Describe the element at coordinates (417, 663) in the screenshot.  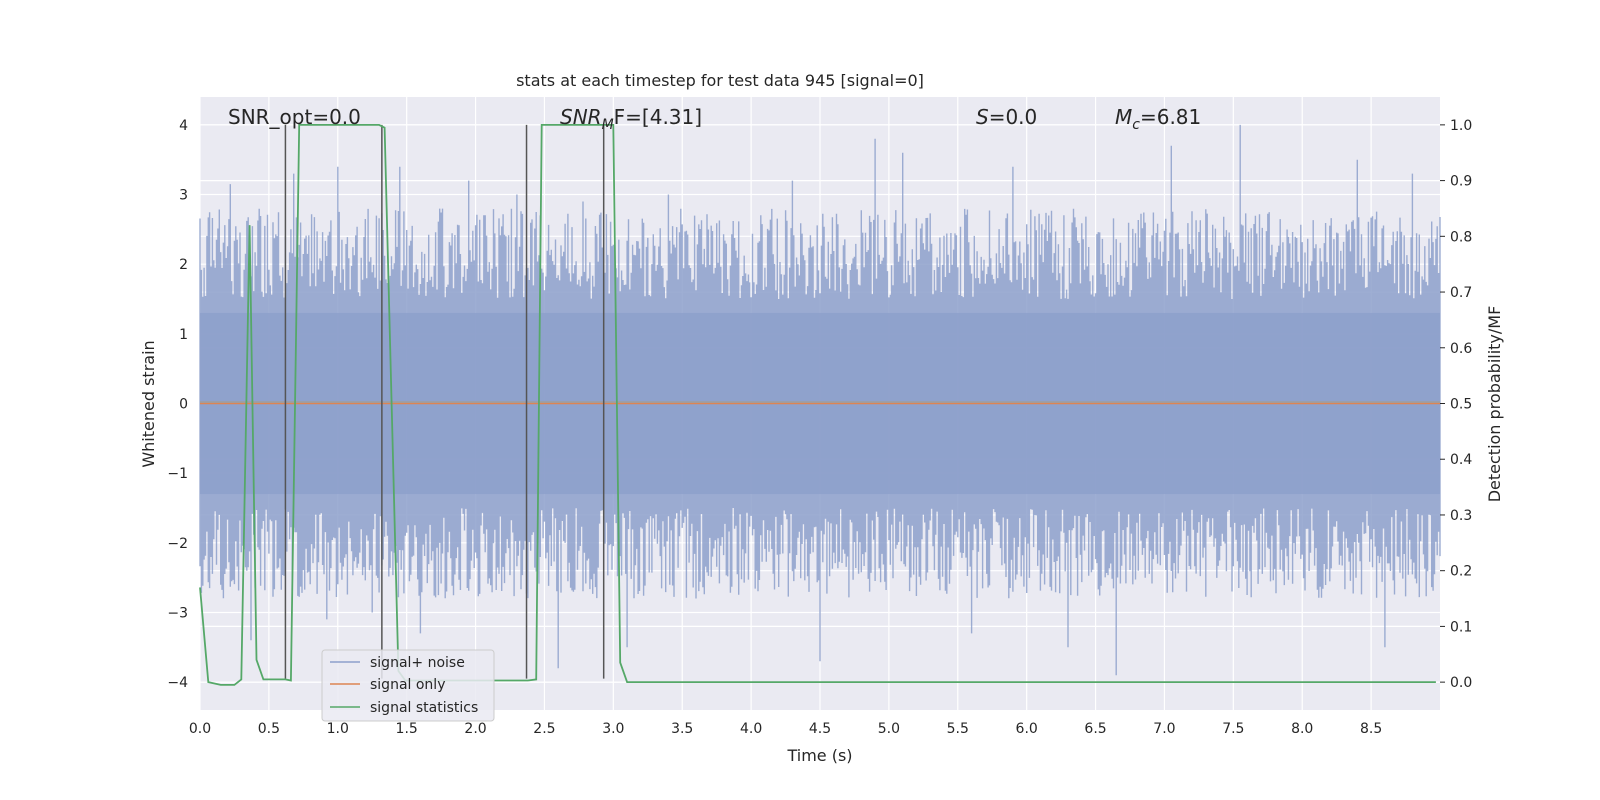
I see `legend-label-signal-noise: signal+ noise` at that location.